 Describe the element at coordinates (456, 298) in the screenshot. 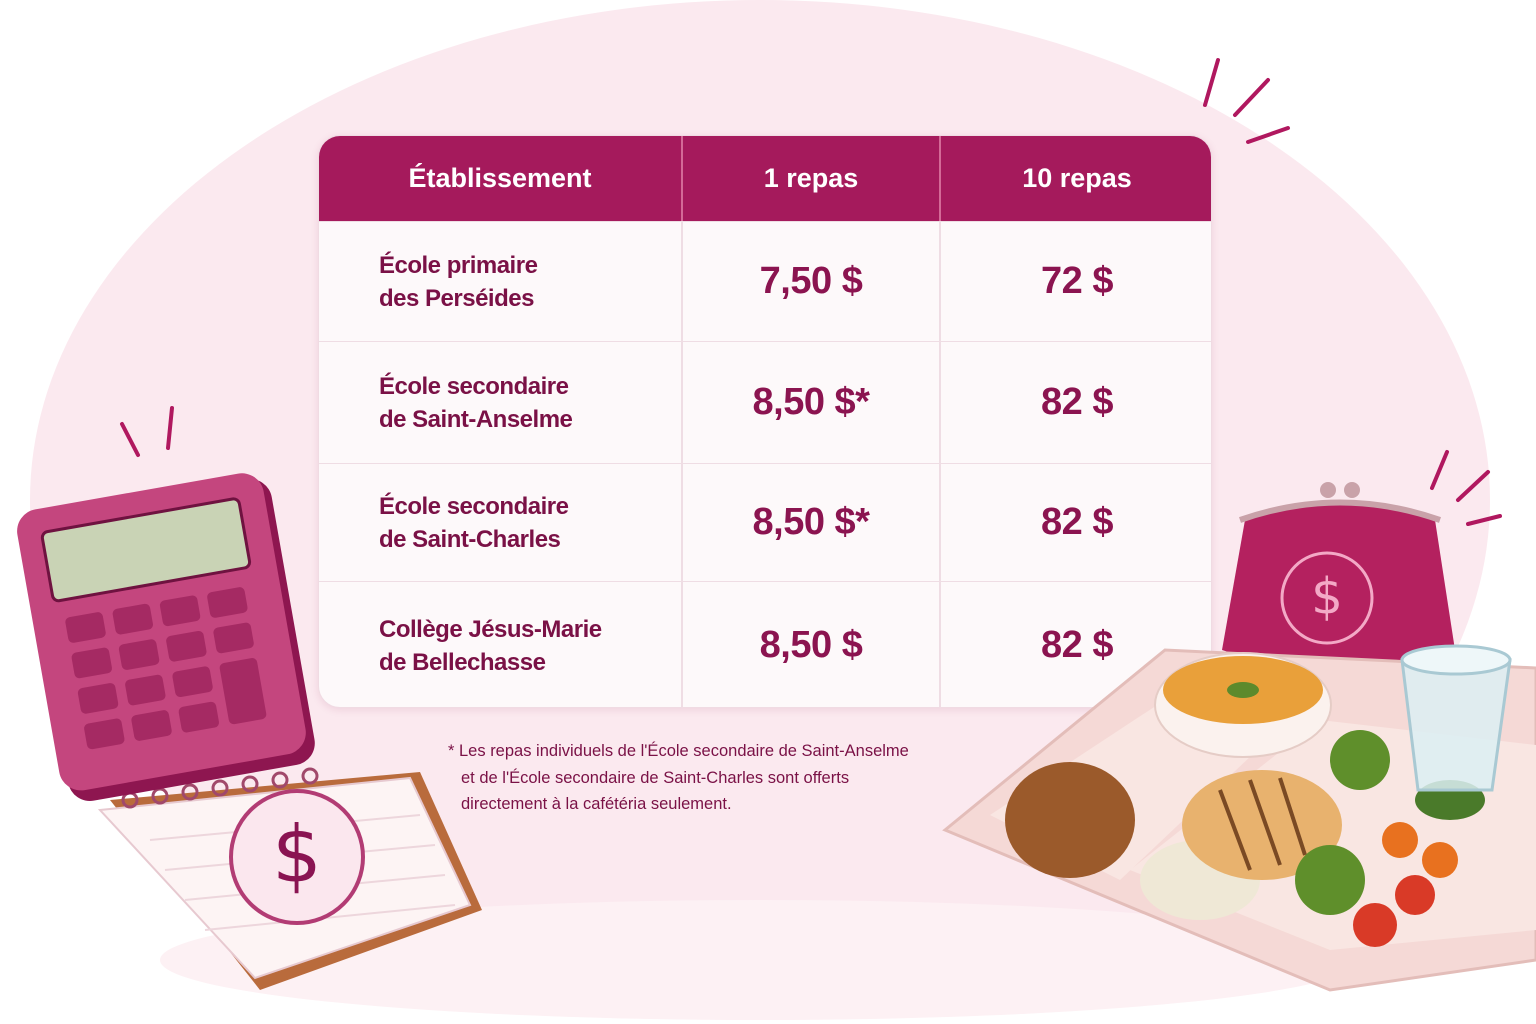

I see `school-name-line: des Perséides` at that location.